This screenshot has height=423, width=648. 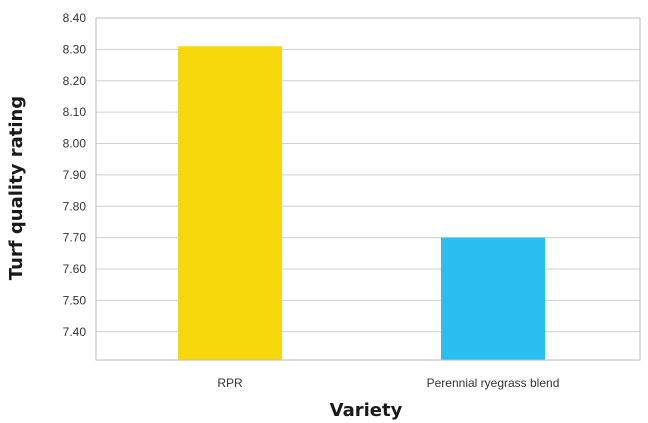 I want to click on y-tick-label: 7.60, so click(x=75, y=269).